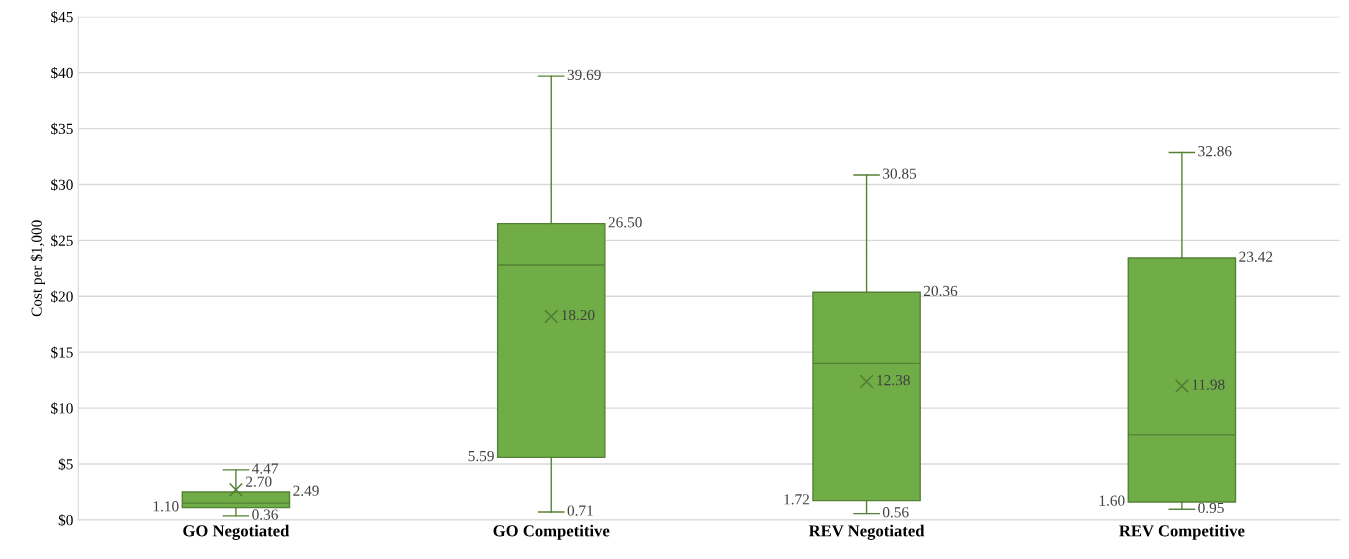 This screenshot has width=1349, height=559. Describe the element at coordinates (940, 291) in the screenshot. I see `annotation: 20.36` at that location.